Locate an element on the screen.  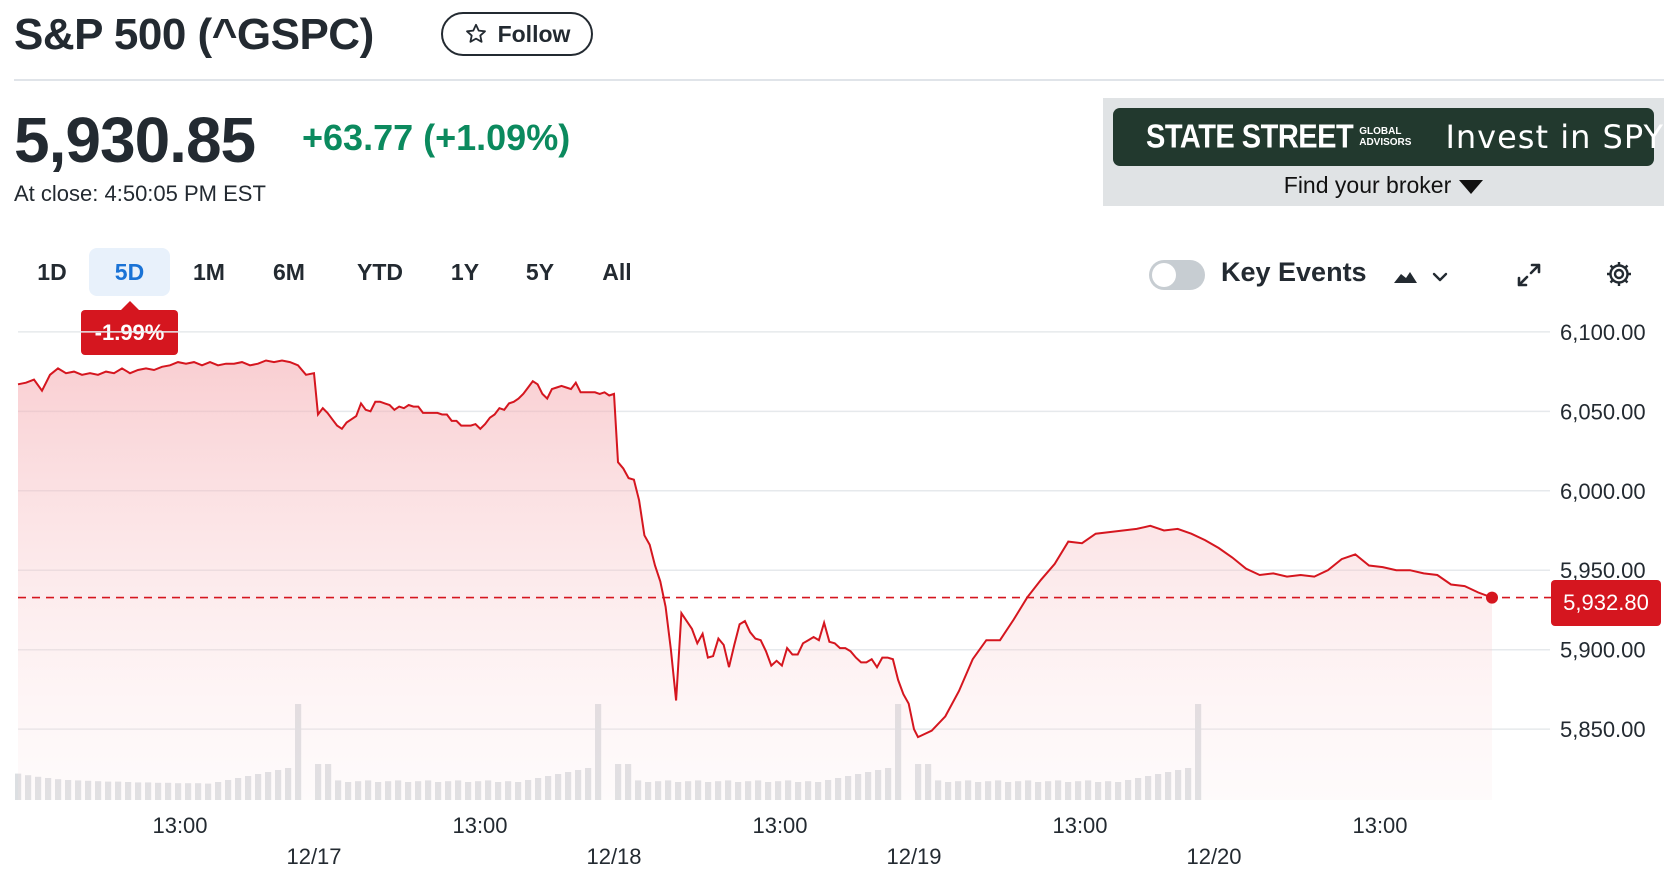
mountain-chart-icon is located at coordinates (1405, 277).